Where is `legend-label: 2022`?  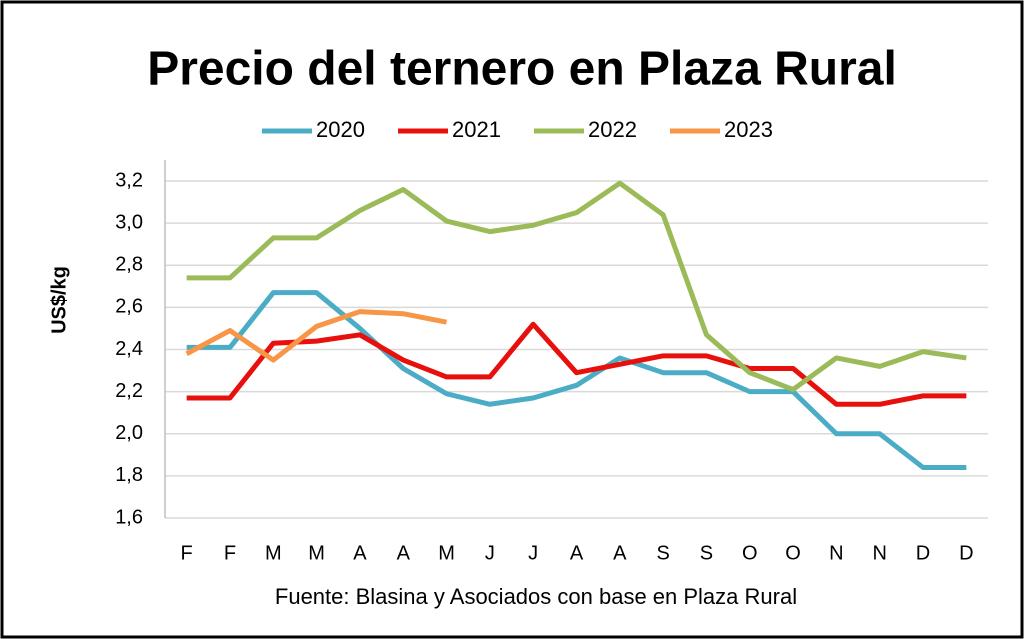 legend-label: 2022 is located at coordinates (612, 129).